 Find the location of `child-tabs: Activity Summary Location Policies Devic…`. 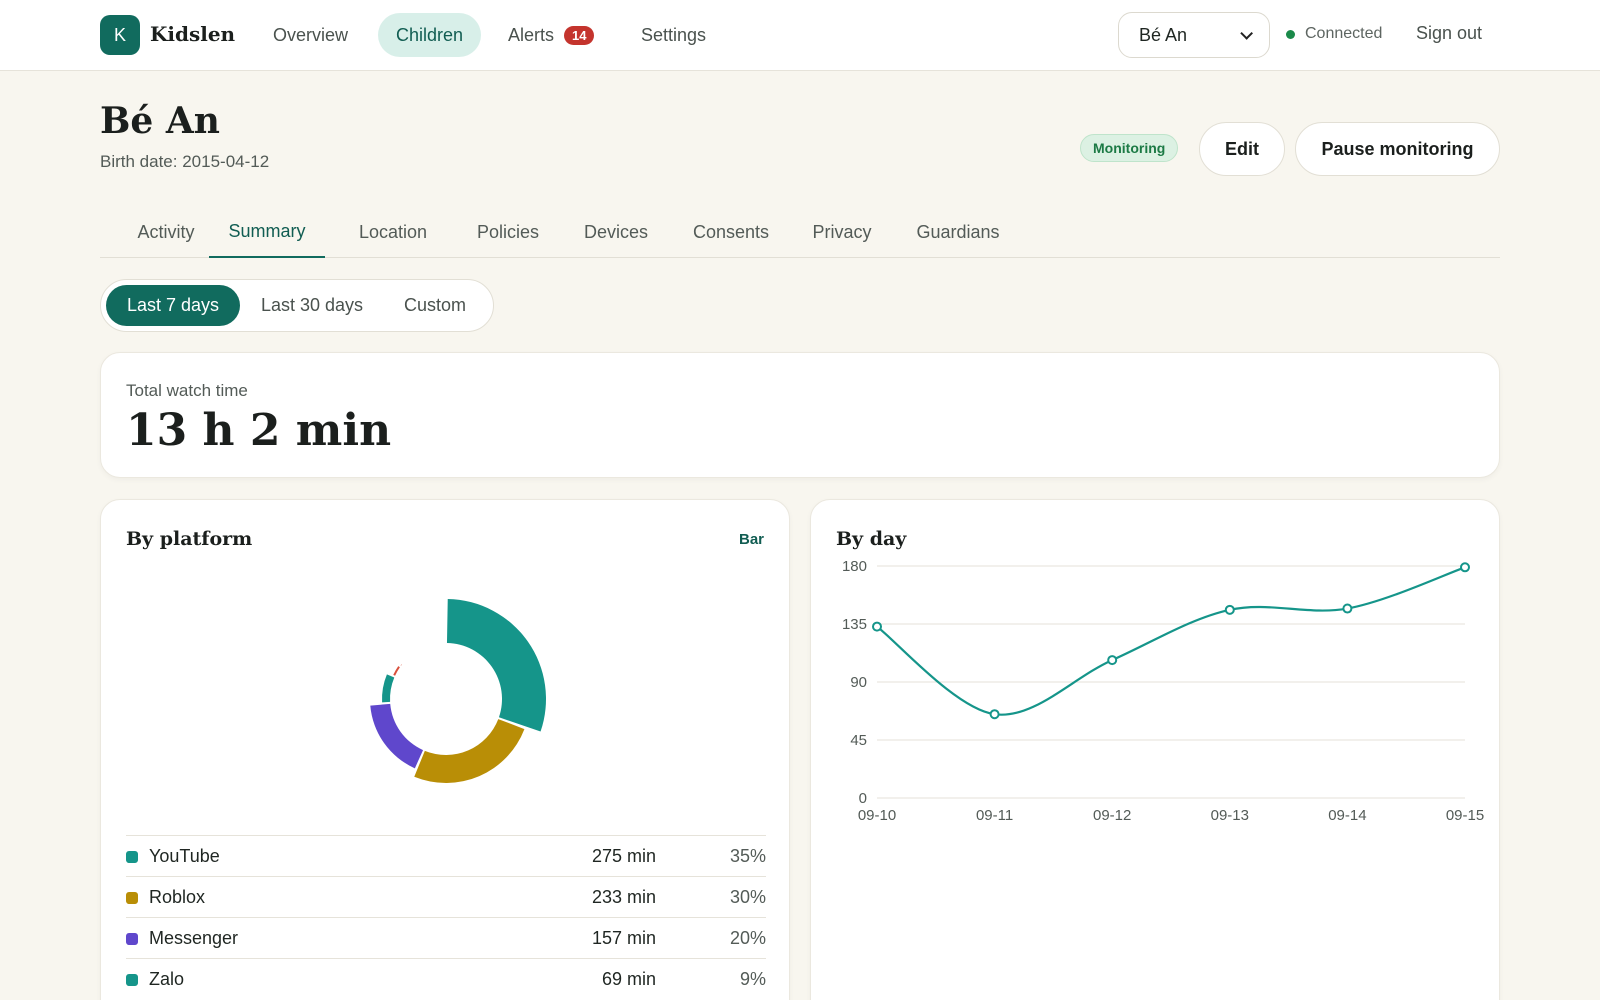

child-tabs: Activity Summary Location Policies Devic… is located at coordinates (800, 232).